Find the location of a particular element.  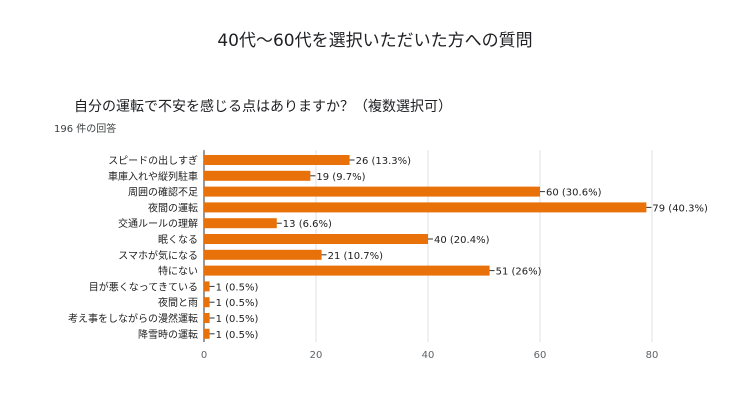

category-label: 交通ルールの理解 is located at coordinates (158, 223).